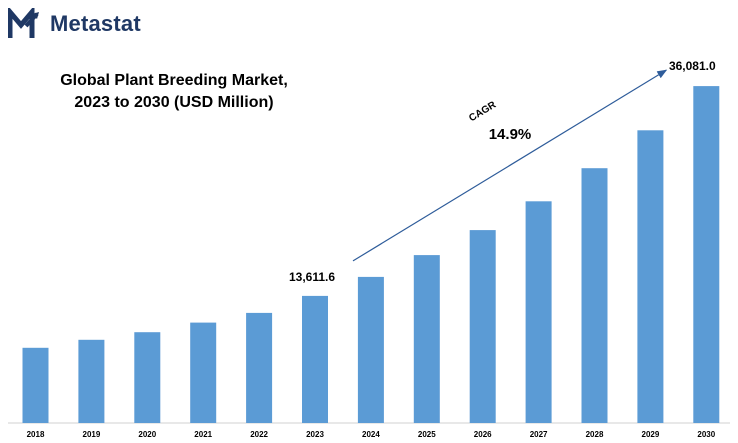 The width and height of the screenshot is (738, 443). I want to click on x-tick-label-2021: 2021, so click(203, 434).